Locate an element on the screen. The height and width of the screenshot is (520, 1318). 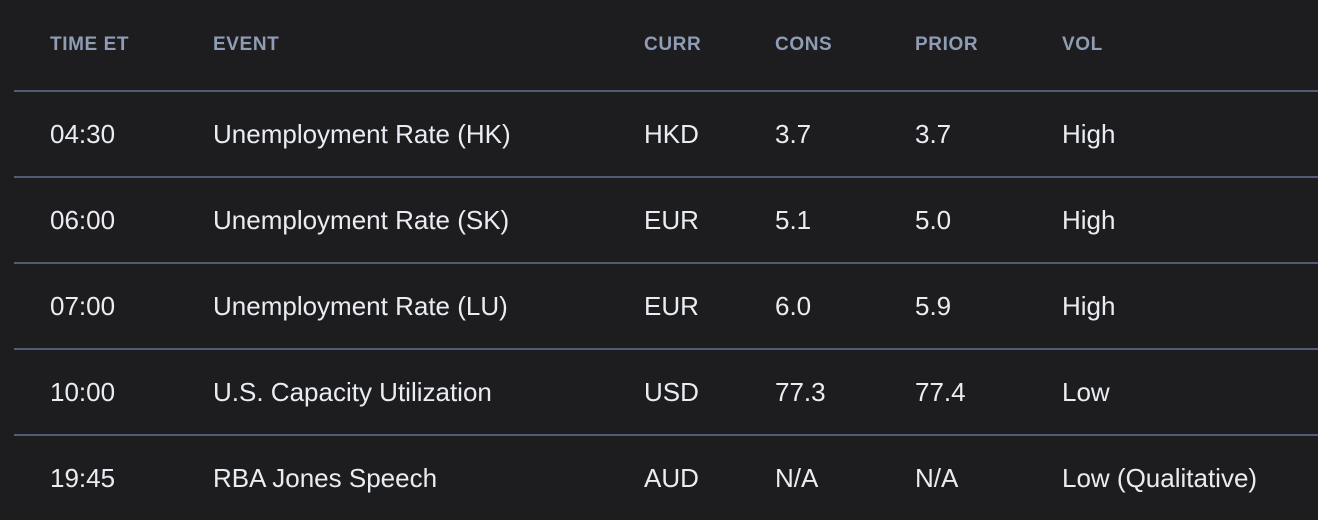
column-header-cons: CONS is located at coordinates (845, 46).